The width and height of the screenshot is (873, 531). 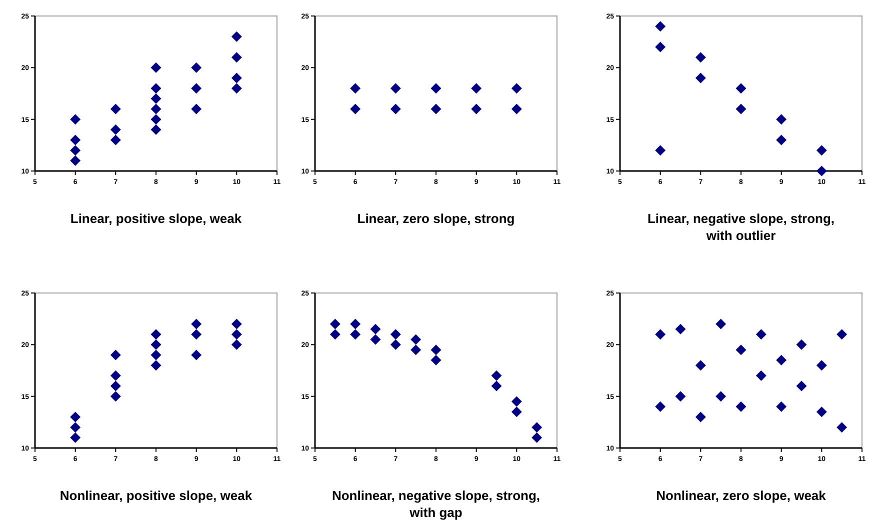 I want to click on text: Linear, zero slope, strong, so click(x=436, y=218).